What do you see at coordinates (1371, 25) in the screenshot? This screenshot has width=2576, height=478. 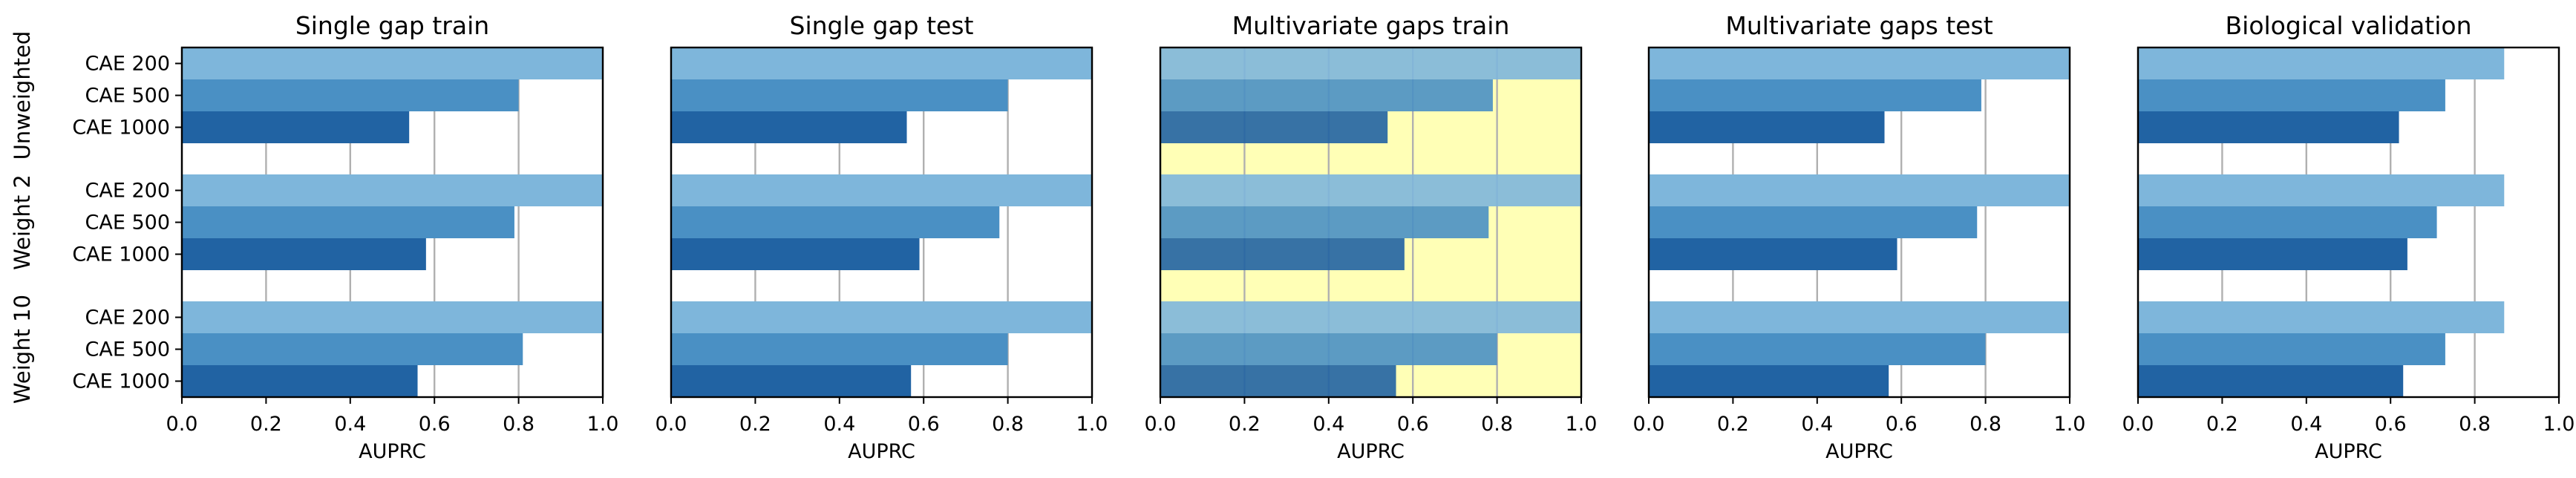 I see `panel-title: Multivariate gaps train` at bounding box center [1371, 25].